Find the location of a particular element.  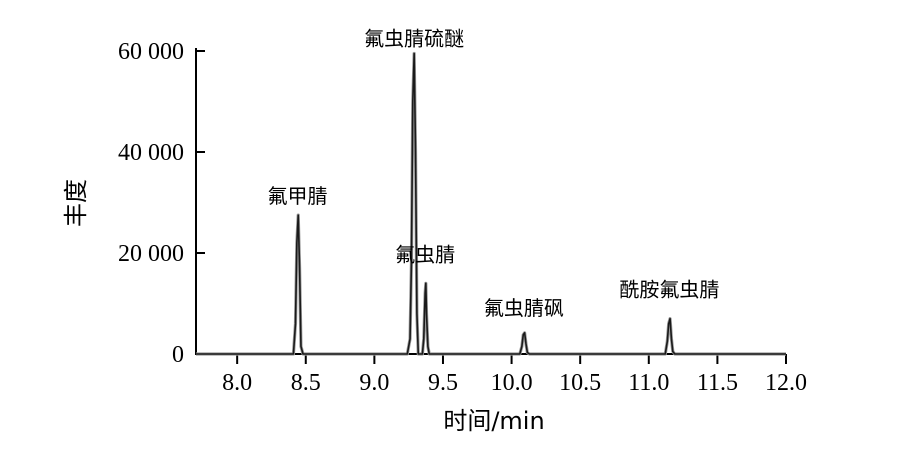

y-ticks: 0 20 000 40 000 60 000 is located at coordinates (161, 203).